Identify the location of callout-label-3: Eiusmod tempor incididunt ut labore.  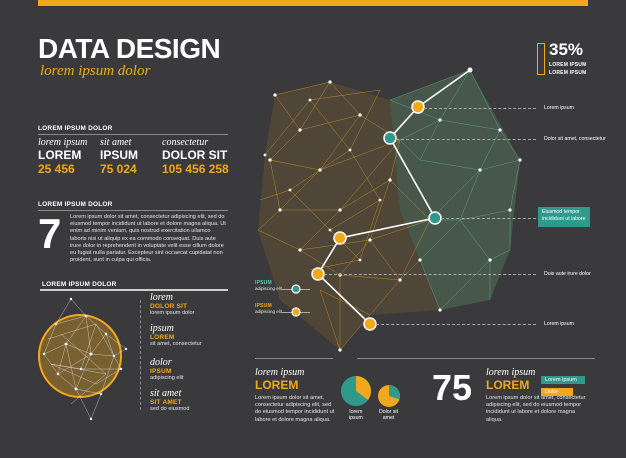
(564, 217).